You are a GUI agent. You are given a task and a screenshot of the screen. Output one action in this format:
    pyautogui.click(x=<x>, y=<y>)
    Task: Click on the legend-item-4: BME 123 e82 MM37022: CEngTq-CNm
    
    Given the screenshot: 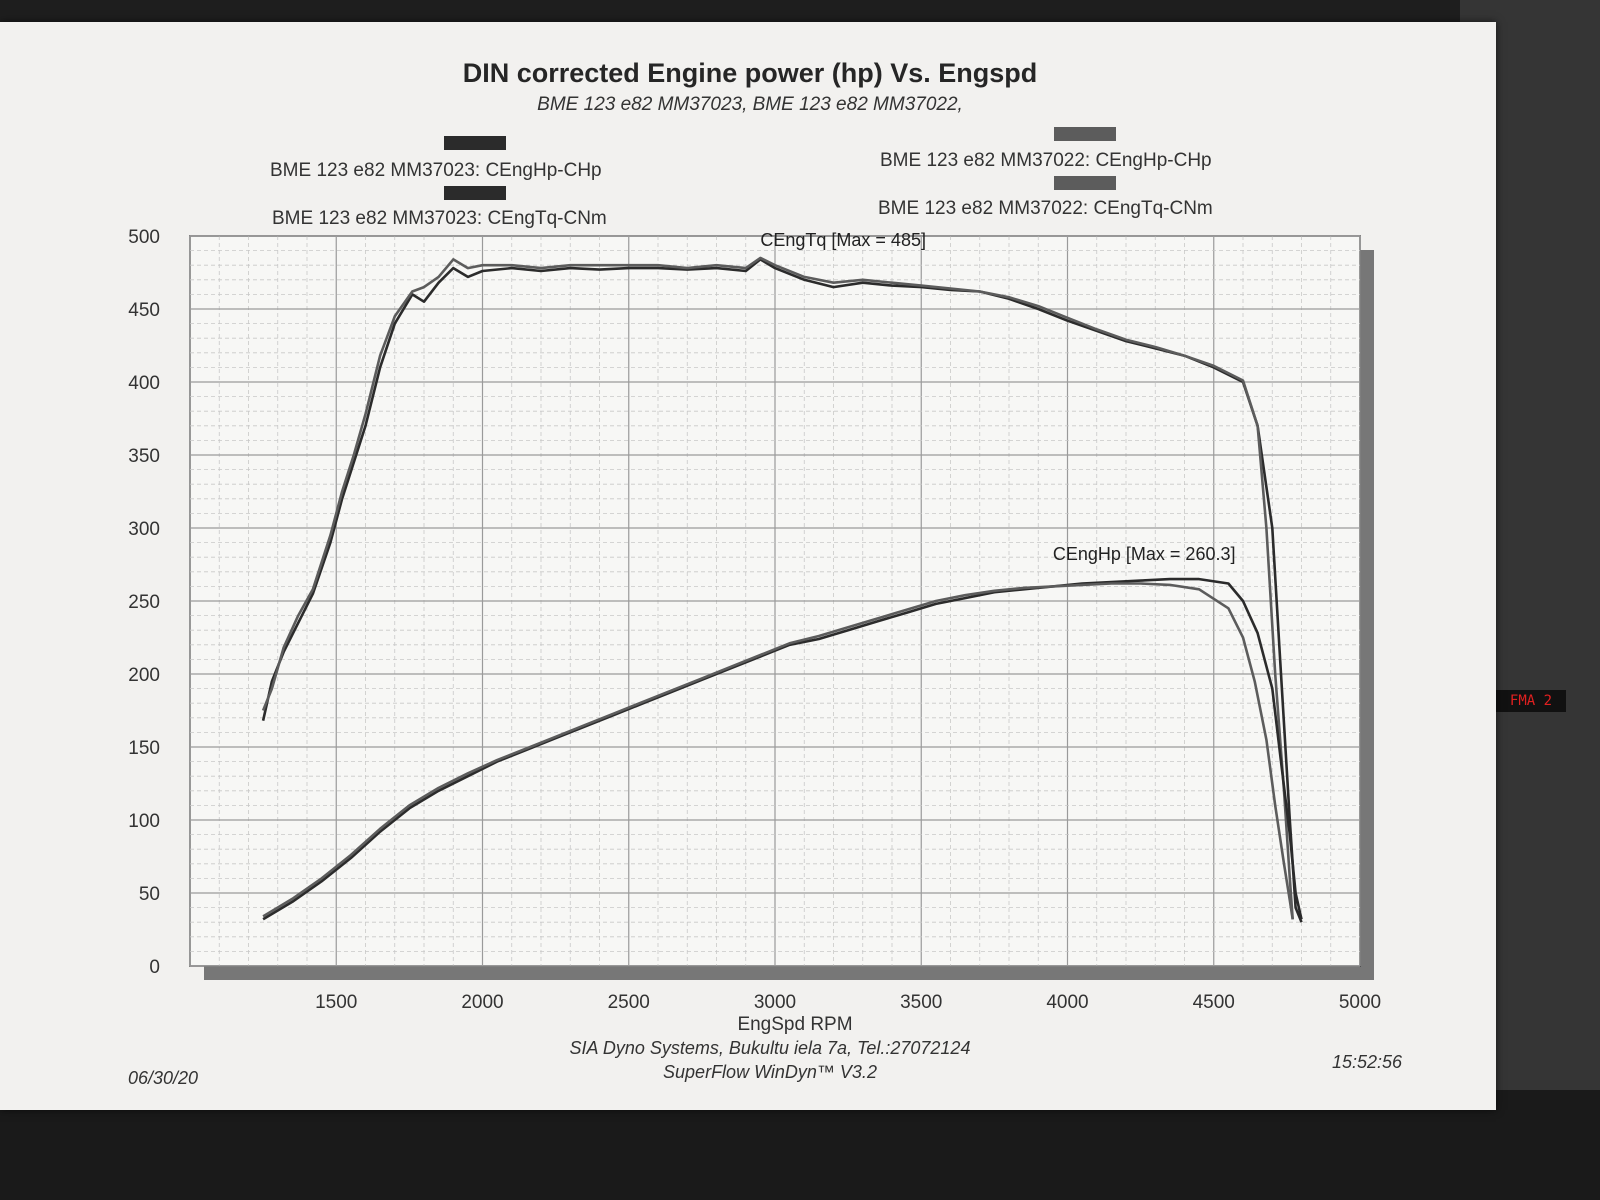 What is the action you would take?
    pyautogui.click(x=1045, y=208)
    